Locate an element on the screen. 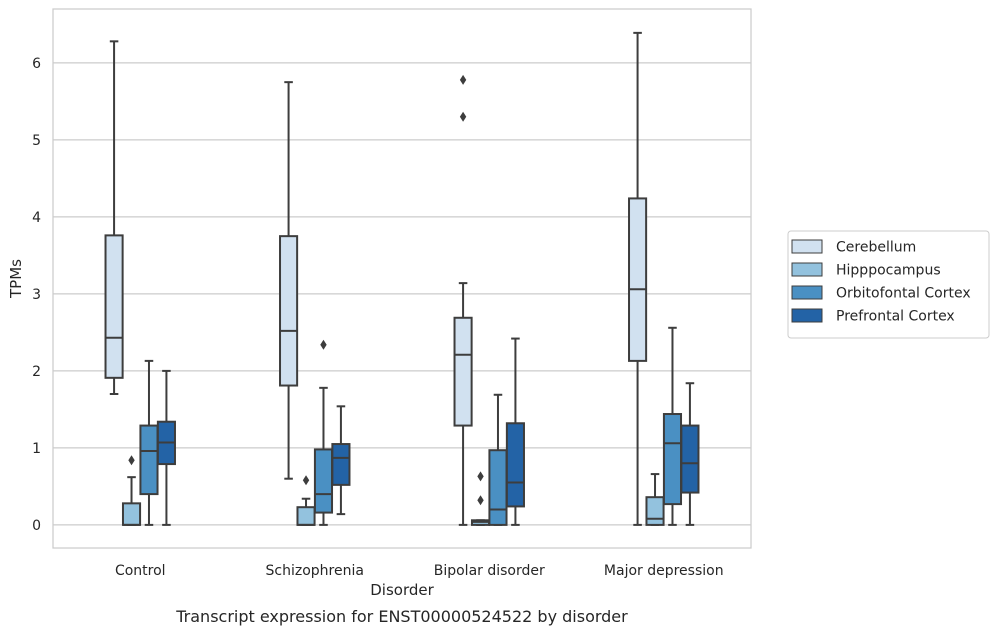  y-tick-label: 3 is located at coordinates (36, 295).